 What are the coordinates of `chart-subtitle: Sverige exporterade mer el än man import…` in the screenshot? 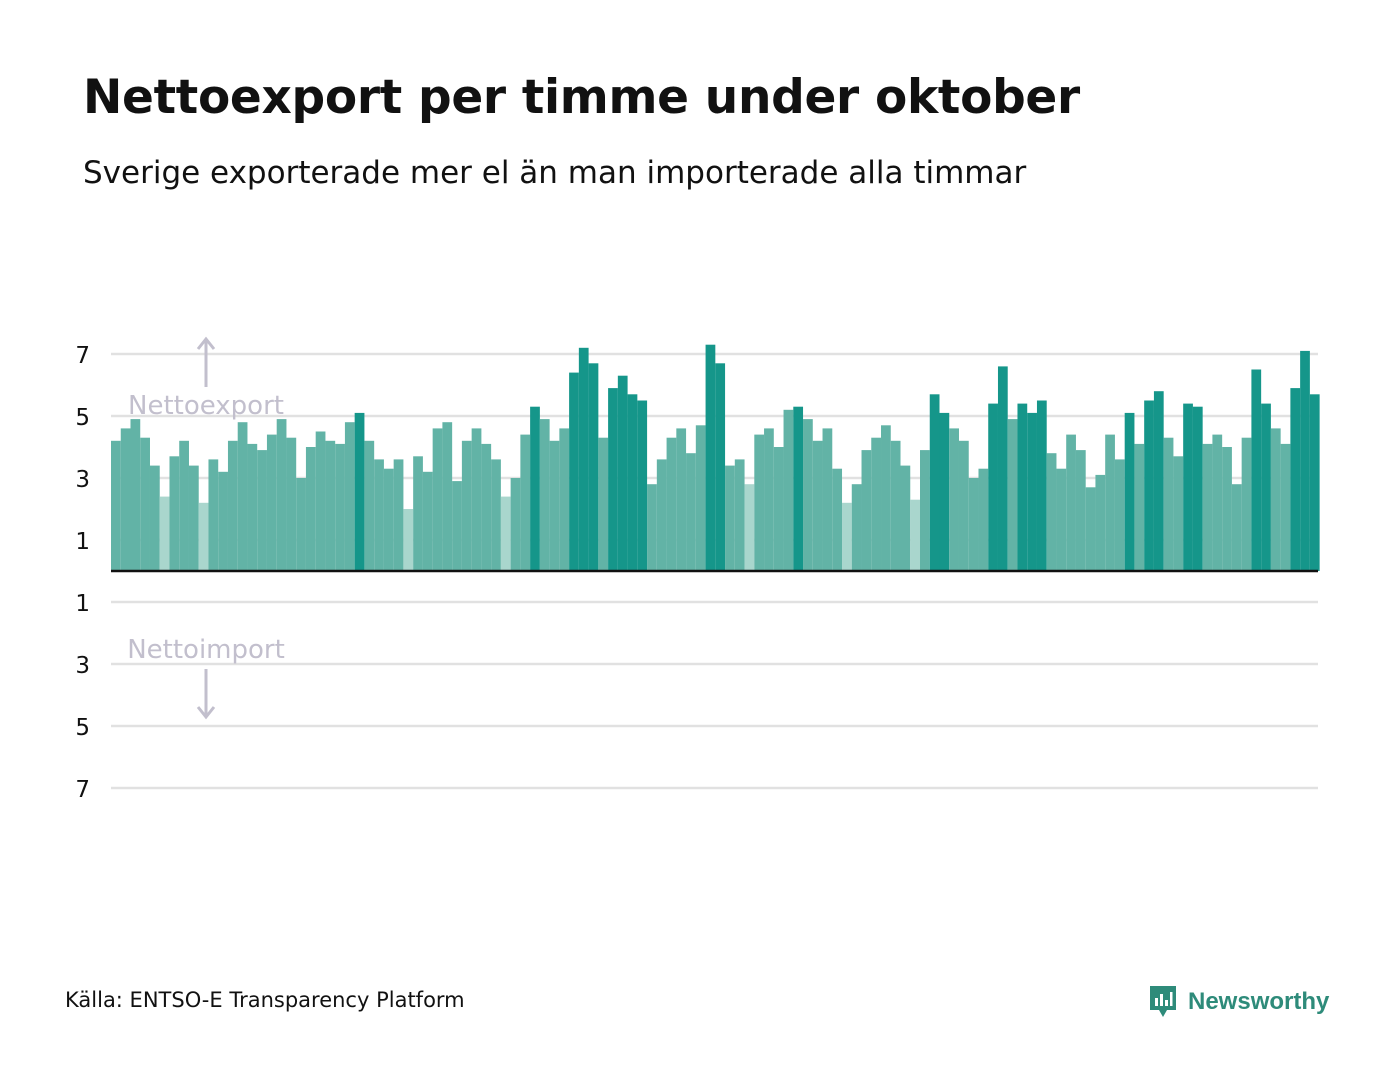 It's located at (555, 173).